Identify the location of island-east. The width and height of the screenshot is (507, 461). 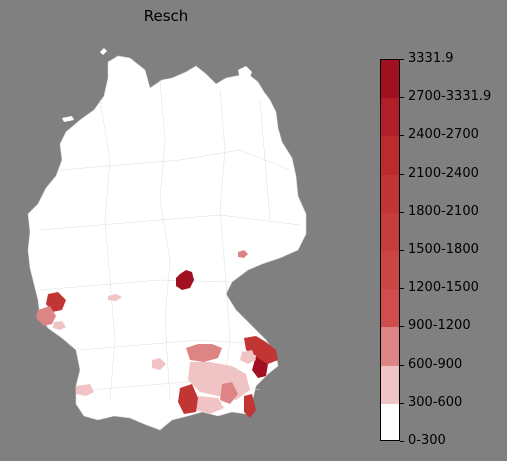
(245, 74).